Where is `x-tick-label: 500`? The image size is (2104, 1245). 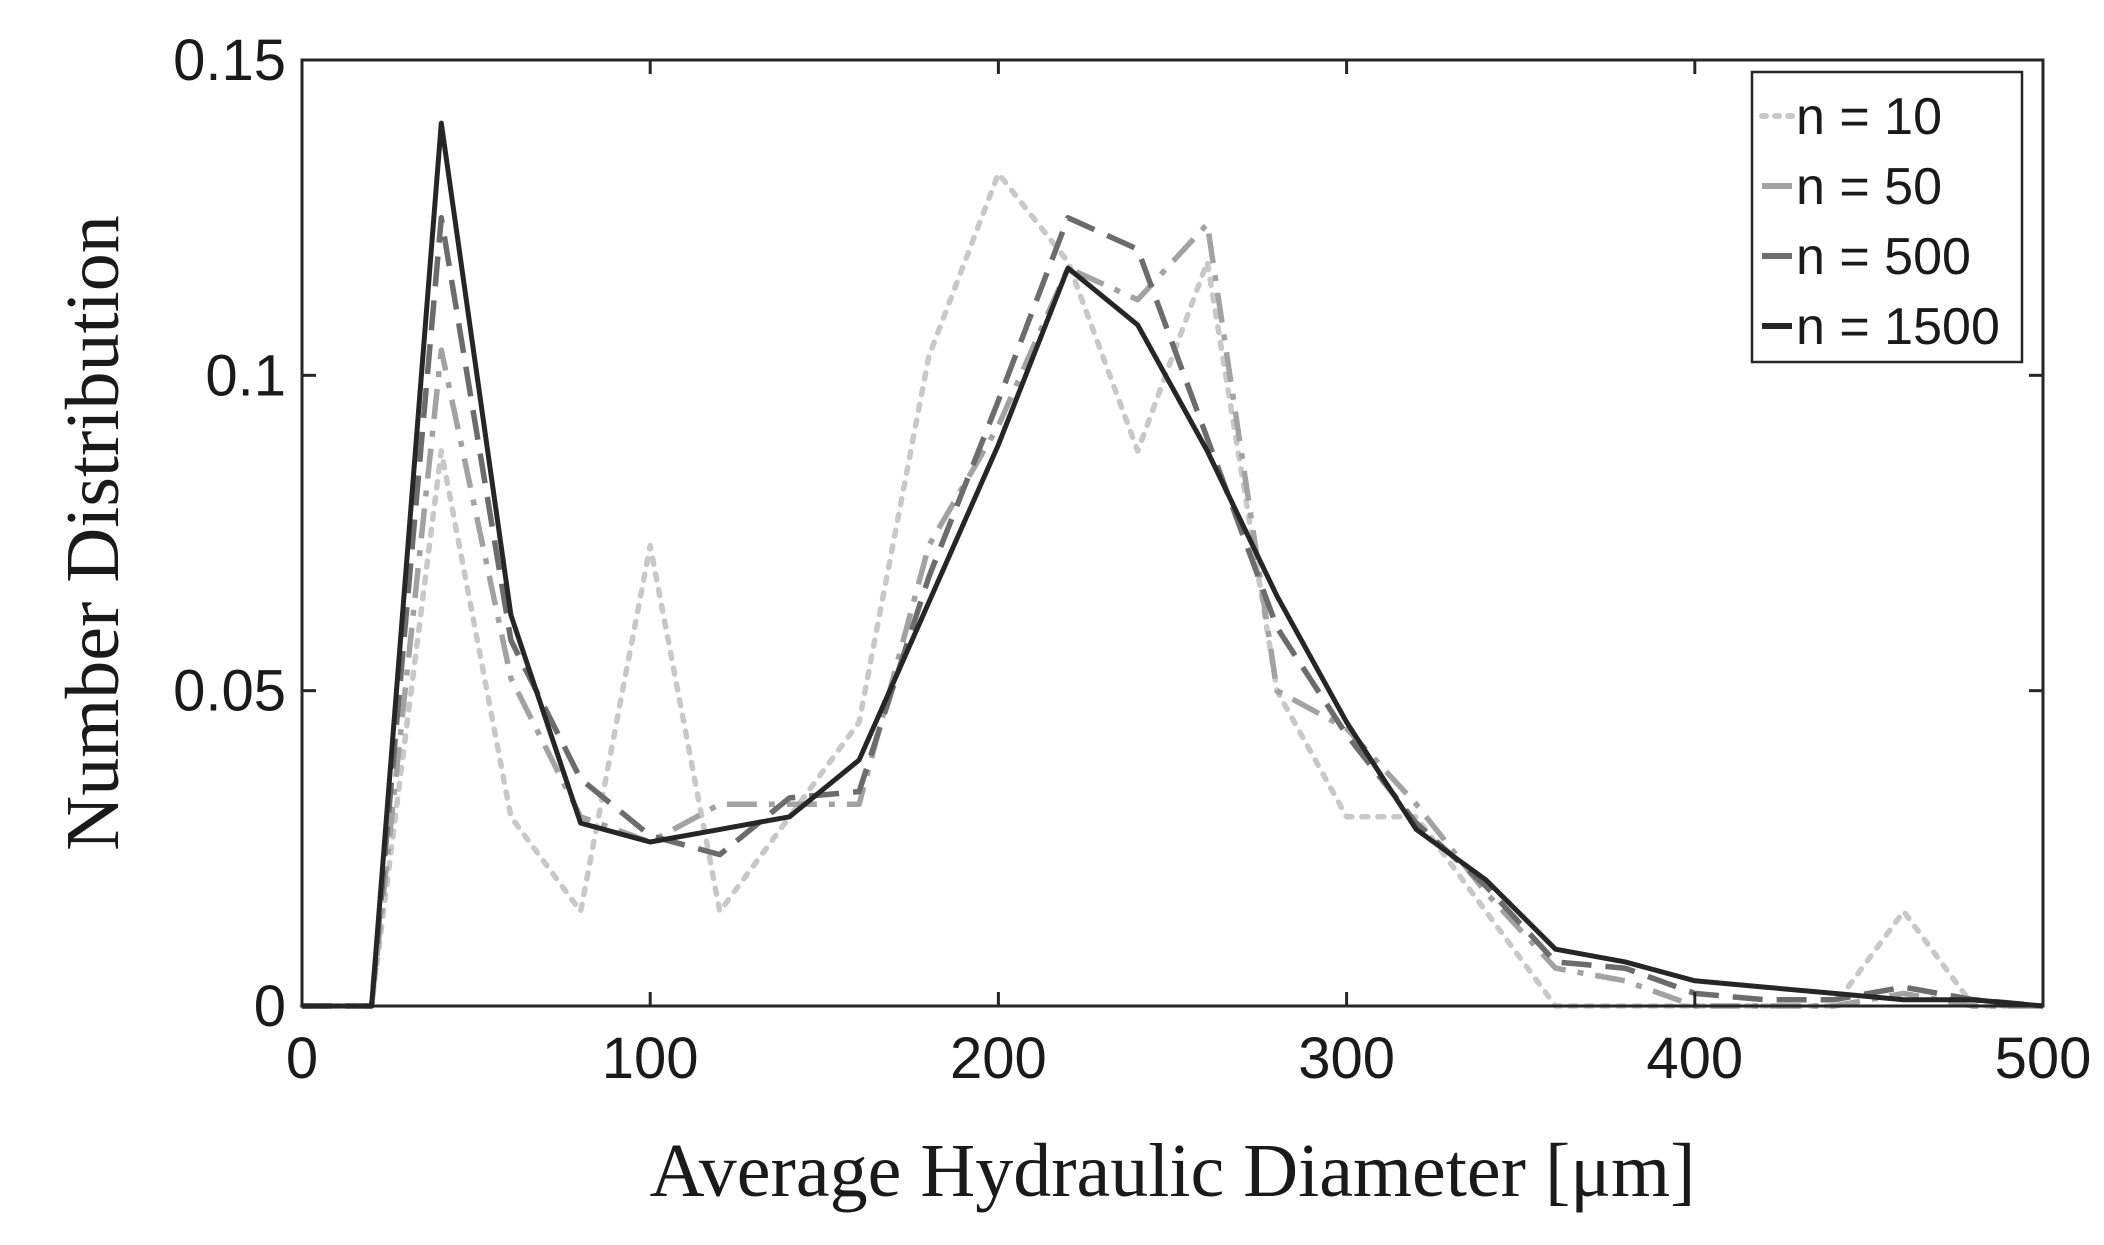 x-tick-label: 500 is located at coordinates (2043, 1058).